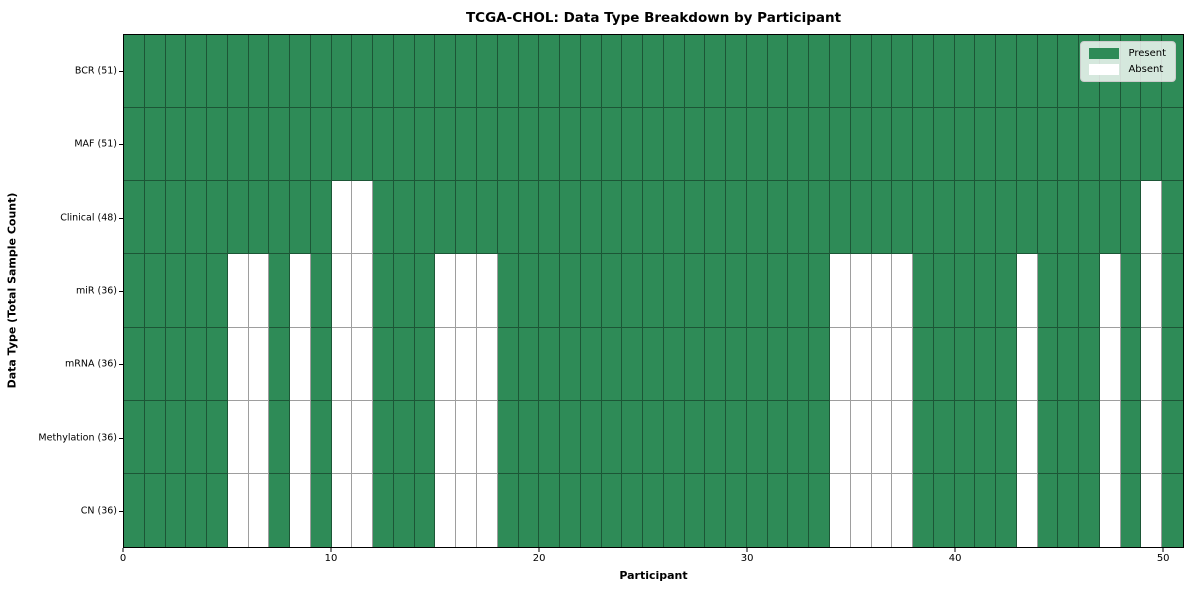 This screenshot has width=1200, height=600. What do you see at coordinates (98, 511) in the screenshot?
I see `y-tick-label: CN (36)` at bounding box center [98, 511].